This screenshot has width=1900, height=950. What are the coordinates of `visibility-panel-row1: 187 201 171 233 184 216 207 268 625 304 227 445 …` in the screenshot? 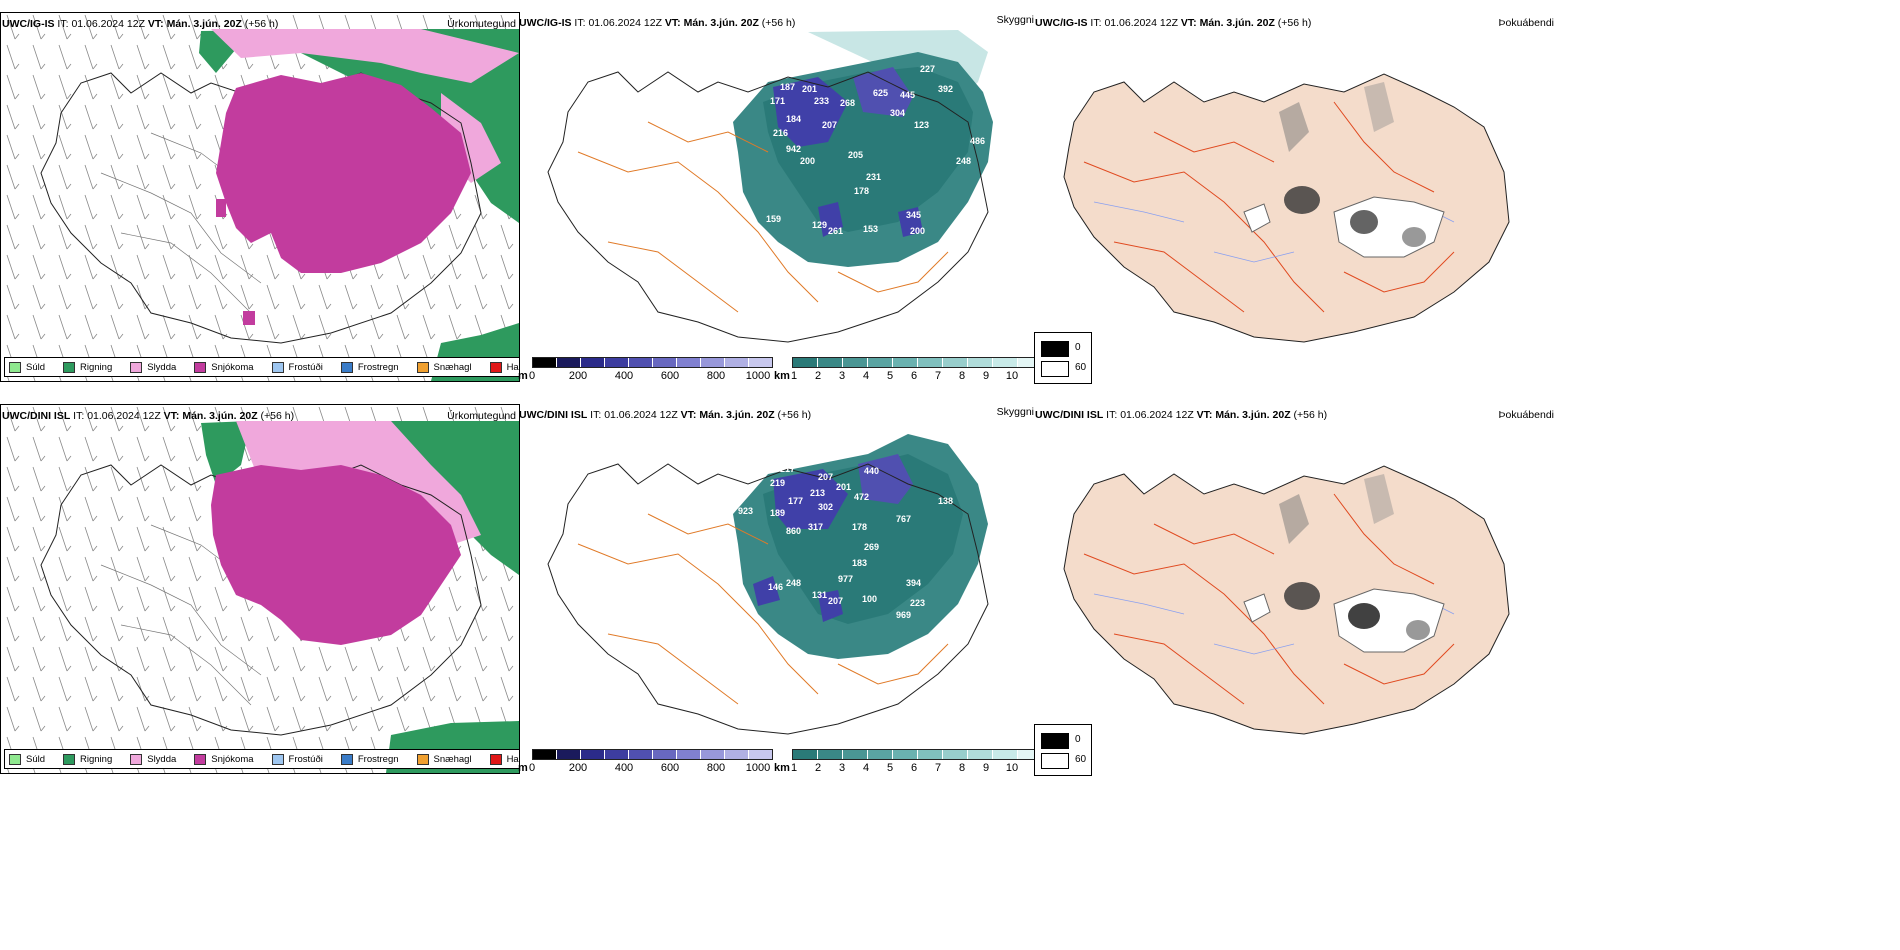 It's located at (776, 196).